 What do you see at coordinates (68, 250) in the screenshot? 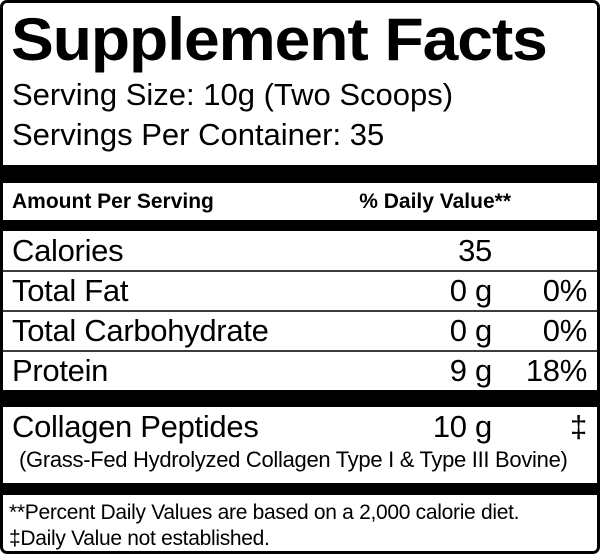
I see `nutrient-name: Calories` at bounding box center [68, 250].